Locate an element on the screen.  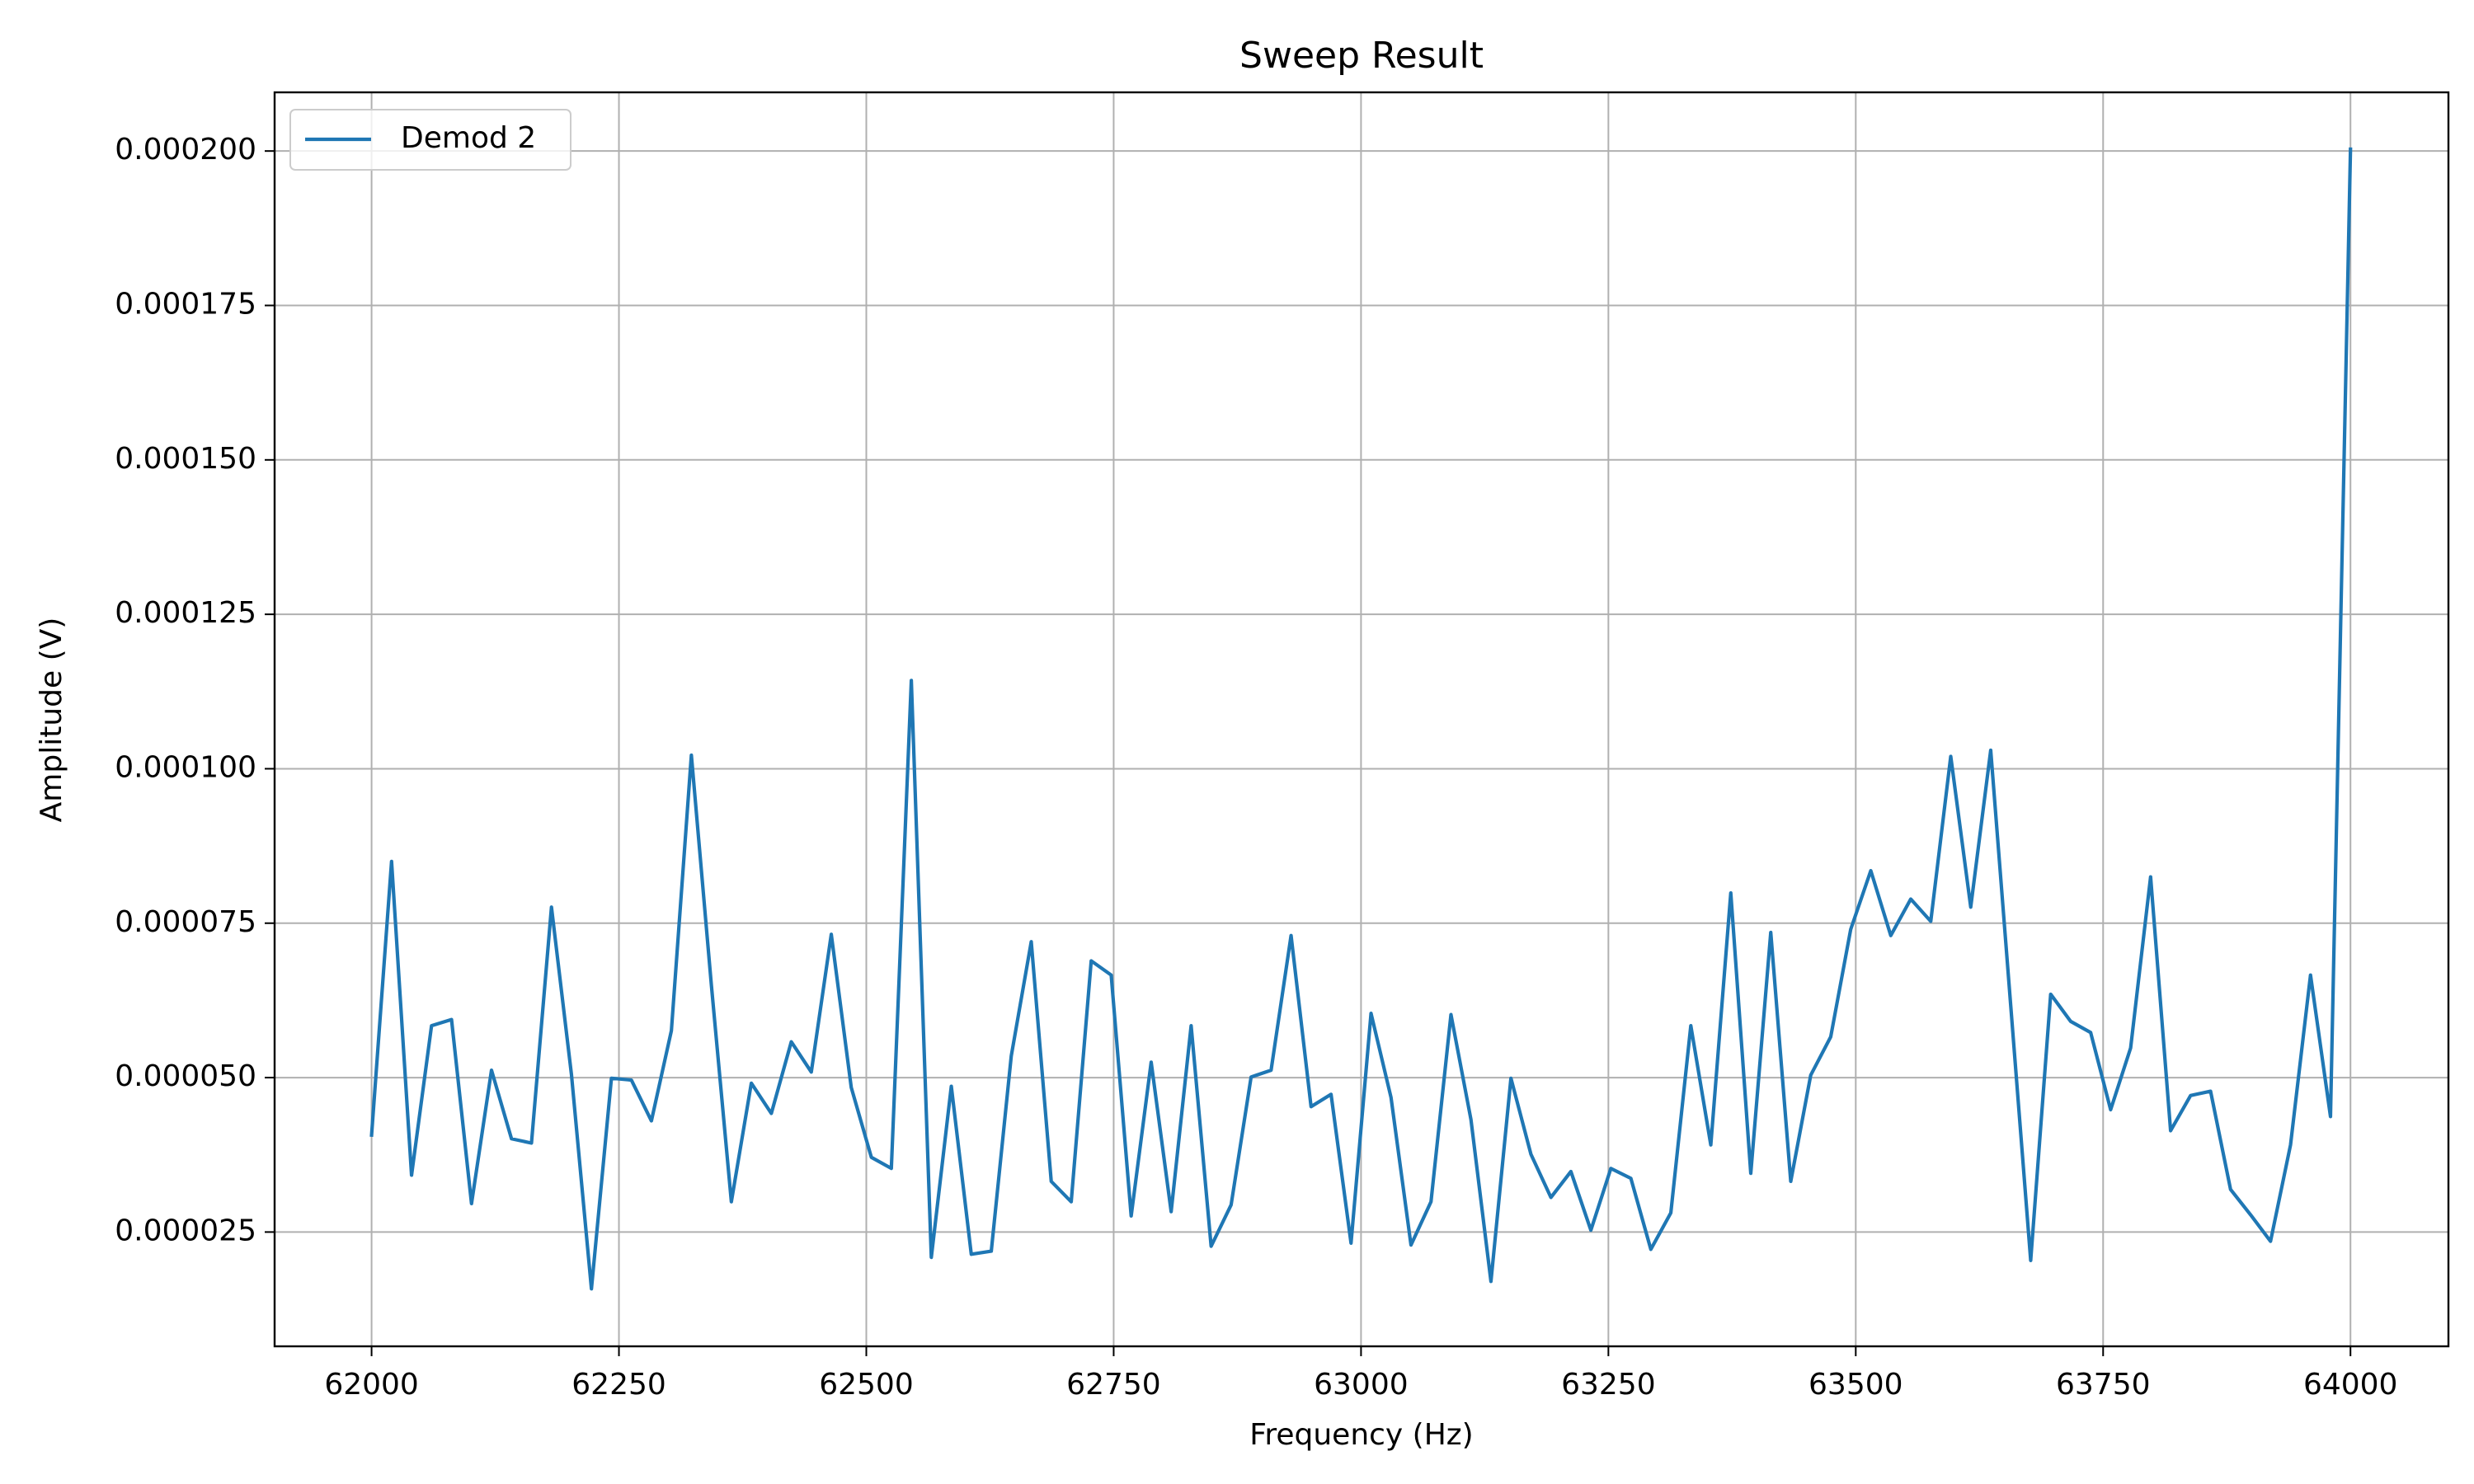
x-tick-label: 63250 is located at coordinates (1608, 1385).